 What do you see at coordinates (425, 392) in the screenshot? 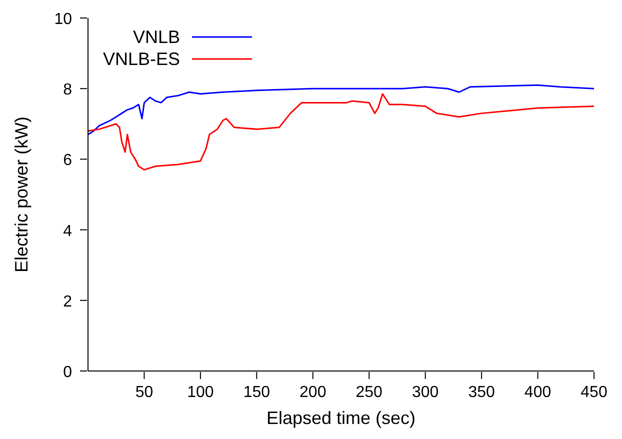
I see `x-tick-label: 300` at bounding box center [425, 392].